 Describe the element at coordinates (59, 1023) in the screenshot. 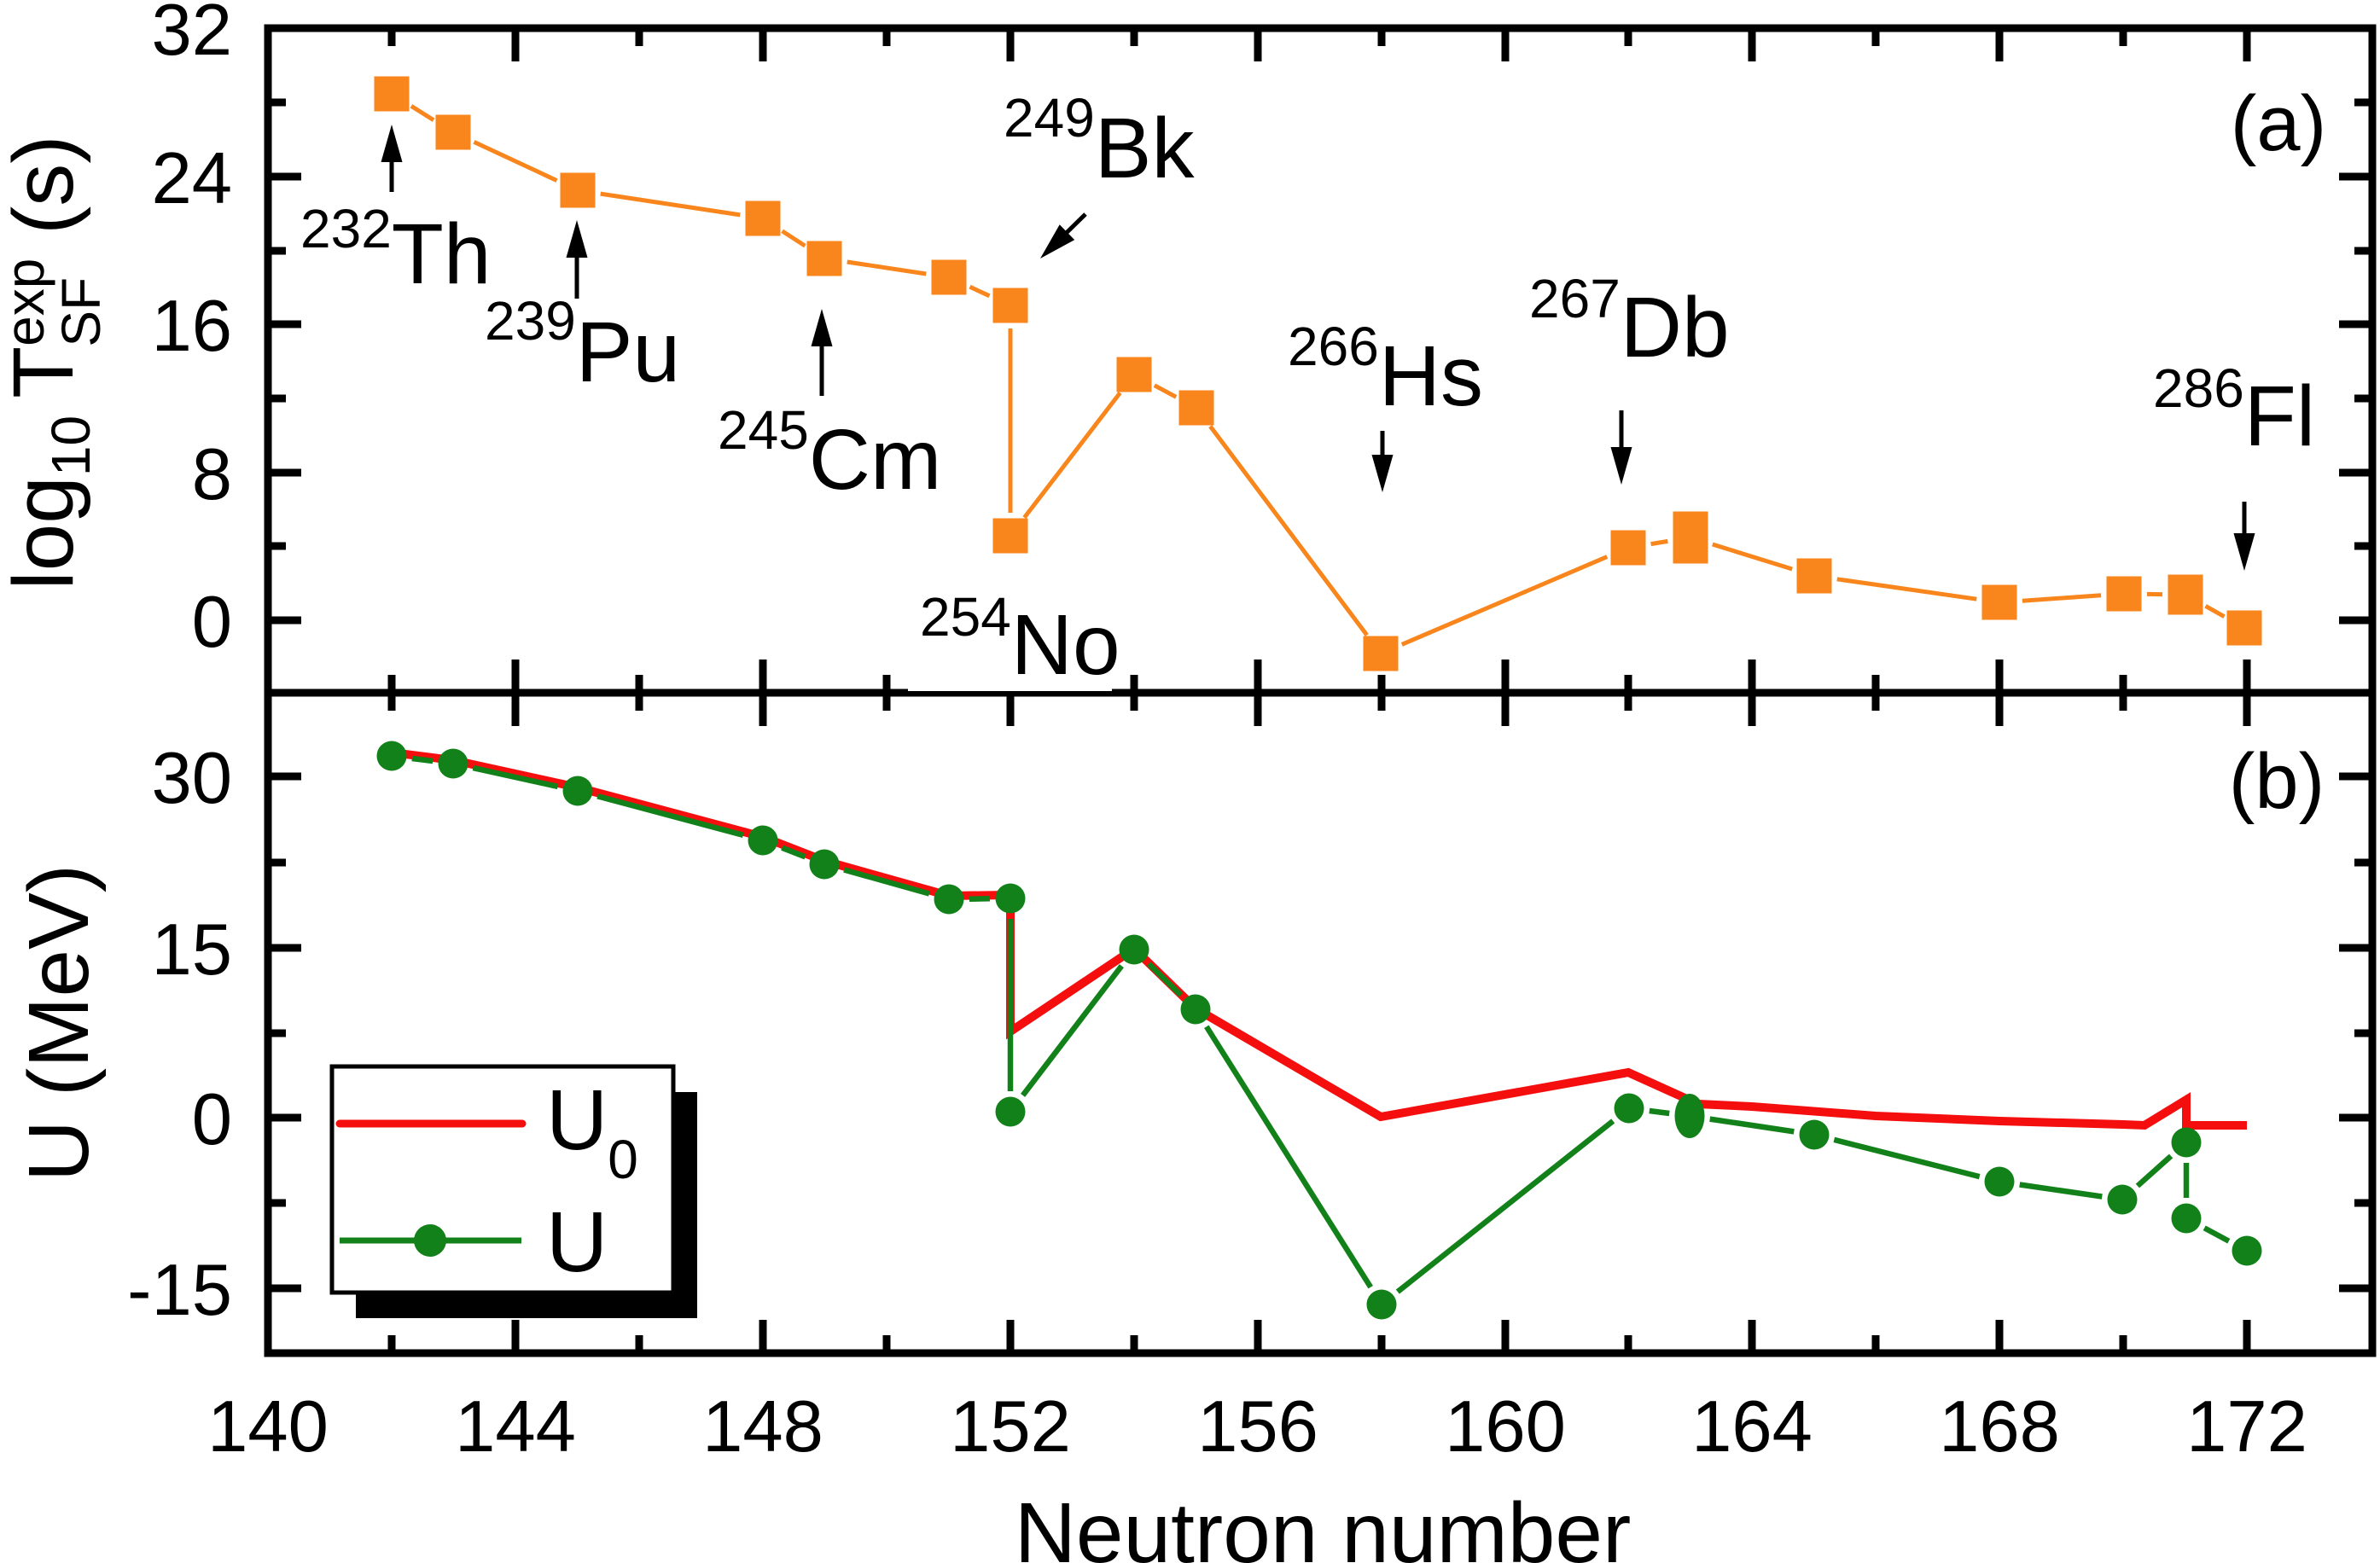

I see `svg-text: U (MeV)` at that location.